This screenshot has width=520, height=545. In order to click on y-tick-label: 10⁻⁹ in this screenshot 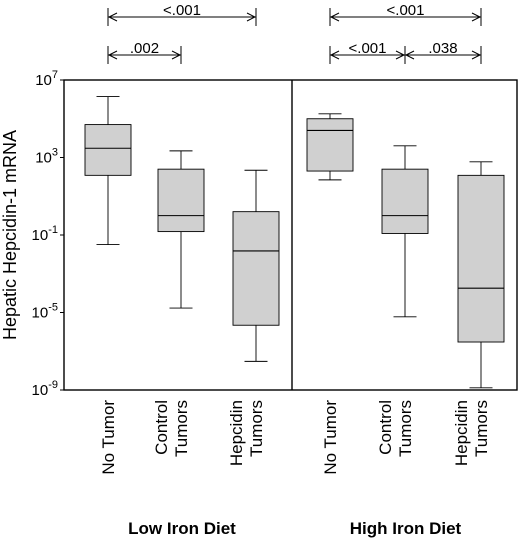, I will do `click(45, 389)`.